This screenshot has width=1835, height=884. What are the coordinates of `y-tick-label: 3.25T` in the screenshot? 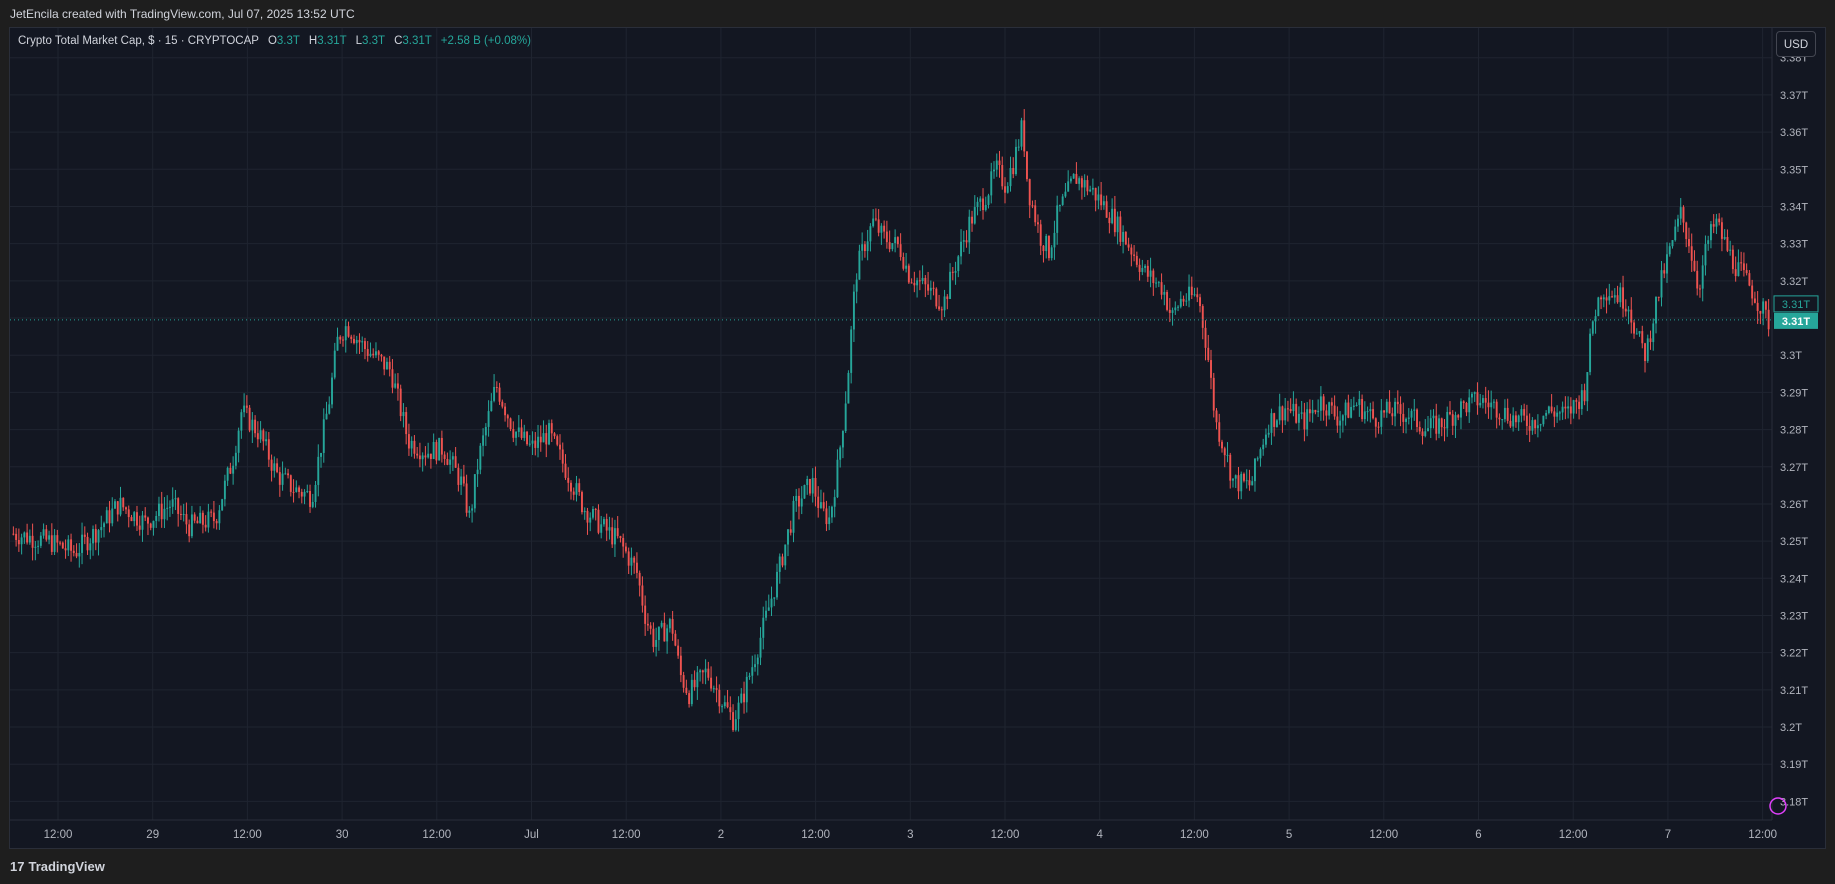 It's located at (1794, 542).